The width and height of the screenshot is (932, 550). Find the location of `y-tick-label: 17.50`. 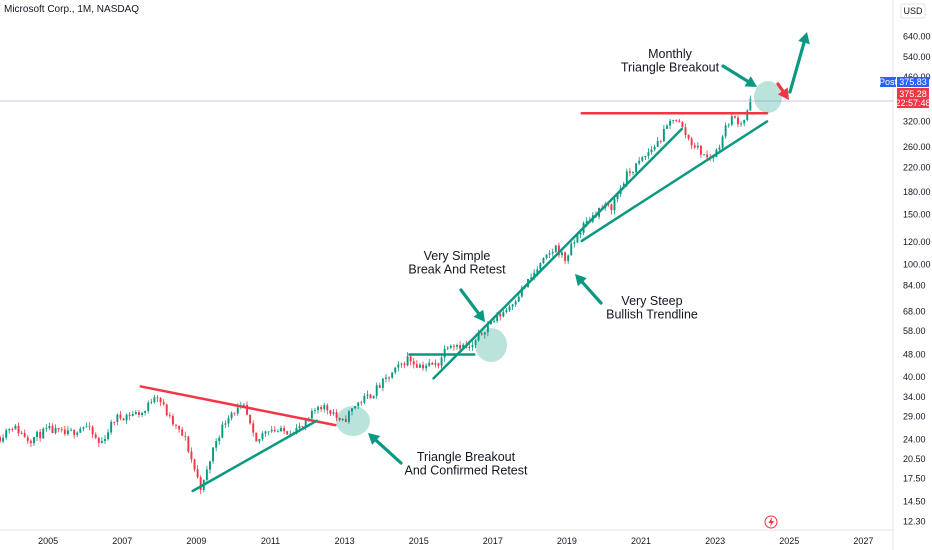

y-tick-label: 17.50 is located at coordinates (914, 478).